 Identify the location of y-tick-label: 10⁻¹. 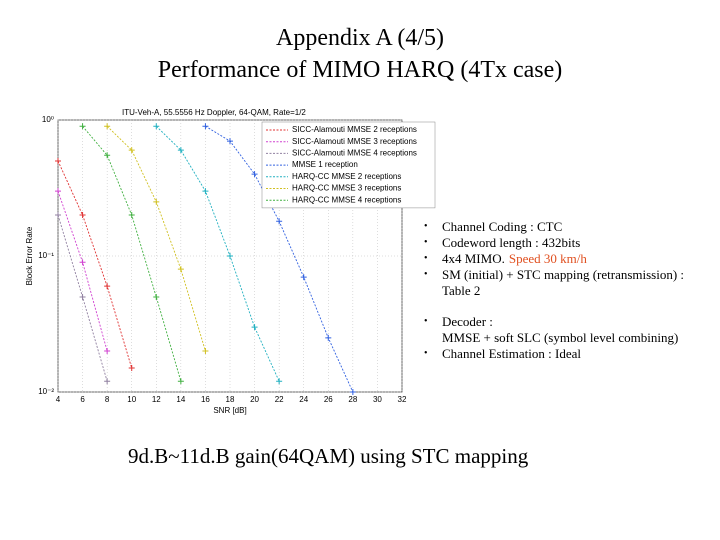
(46, 255).